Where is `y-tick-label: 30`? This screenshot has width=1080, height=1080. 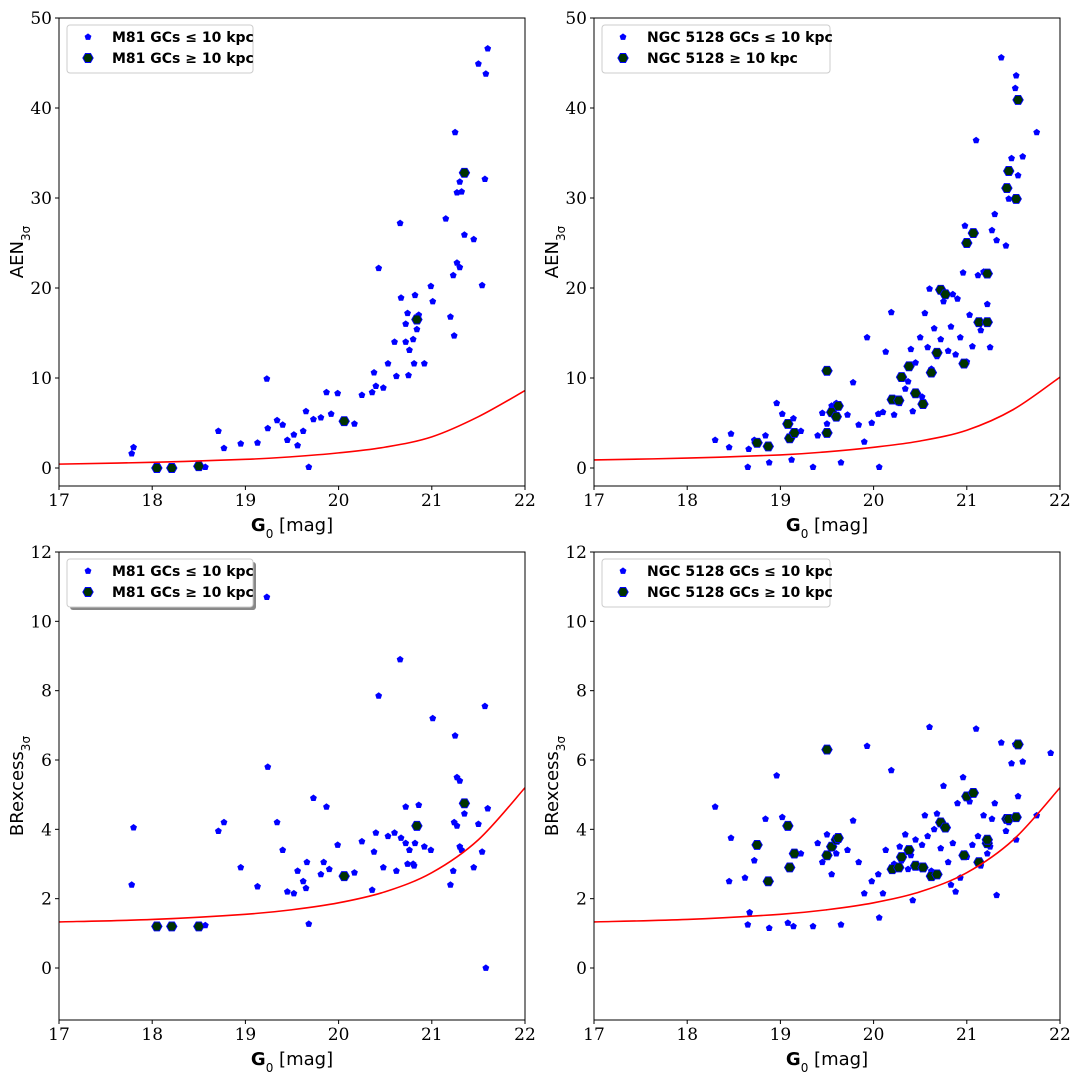
y-tick-label: 30 is located at coordinates (41, 199).